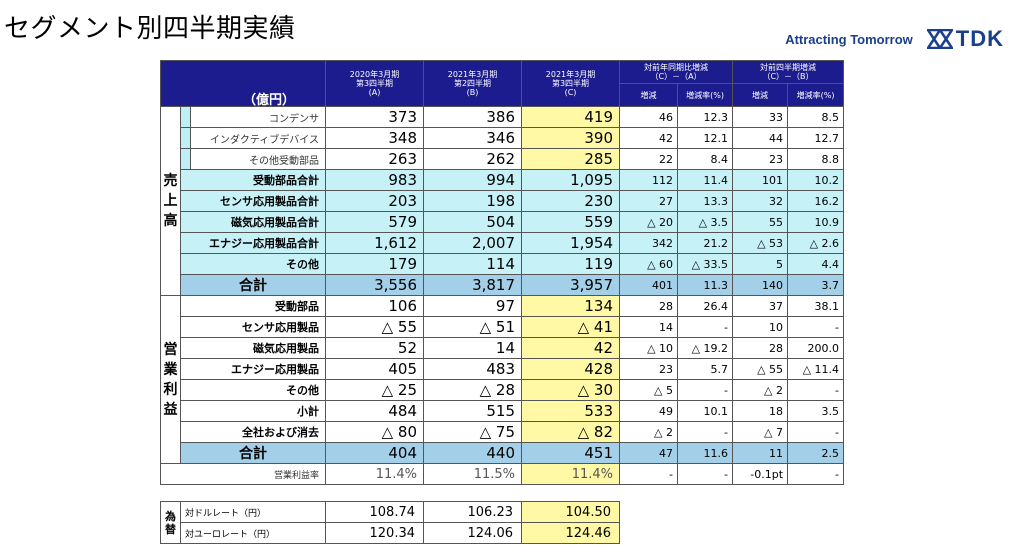 Image resolution: width=1024 pixels, height=554 pixels. Describe the element at coordinates (649, 432) in the screenshot. I see `change-yd: △ 2` at that location.